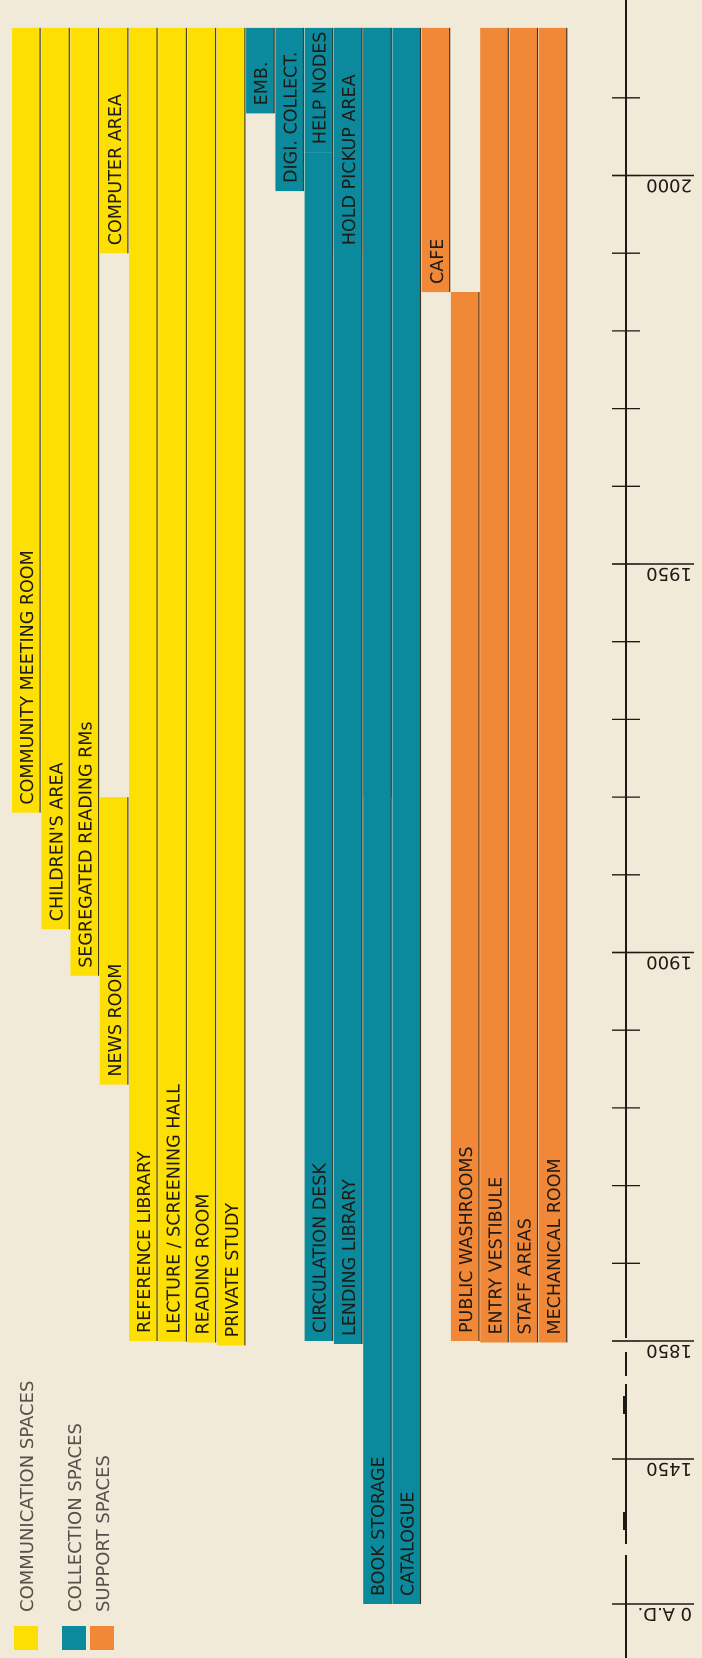 This screenshot has height=1658, width=702. What do you see at coordinates (409, 1544) in the screenshot?
I see `bar-label-catalogue: CATALOGUE` at bounding box center [409, 1544].